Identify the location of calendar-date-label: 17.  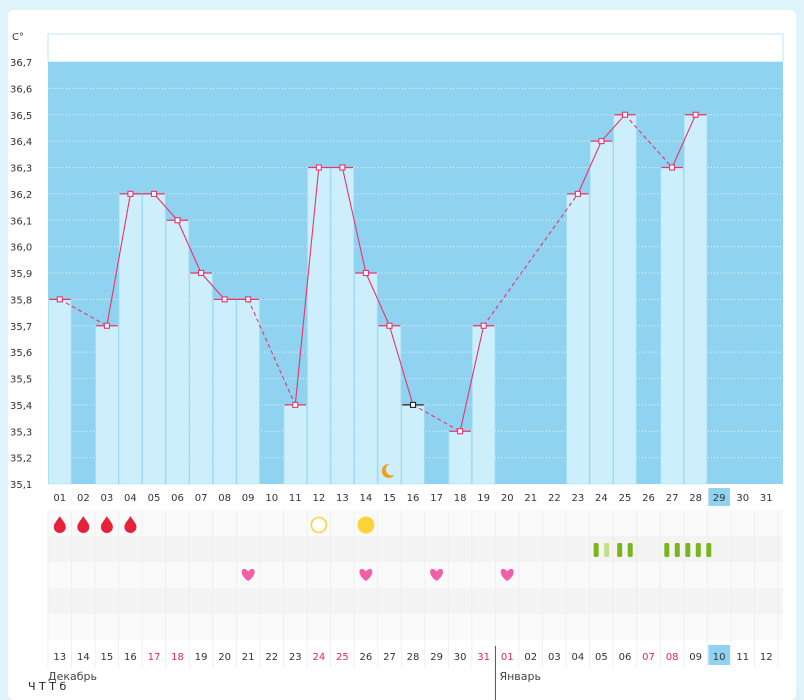
(154, 657).